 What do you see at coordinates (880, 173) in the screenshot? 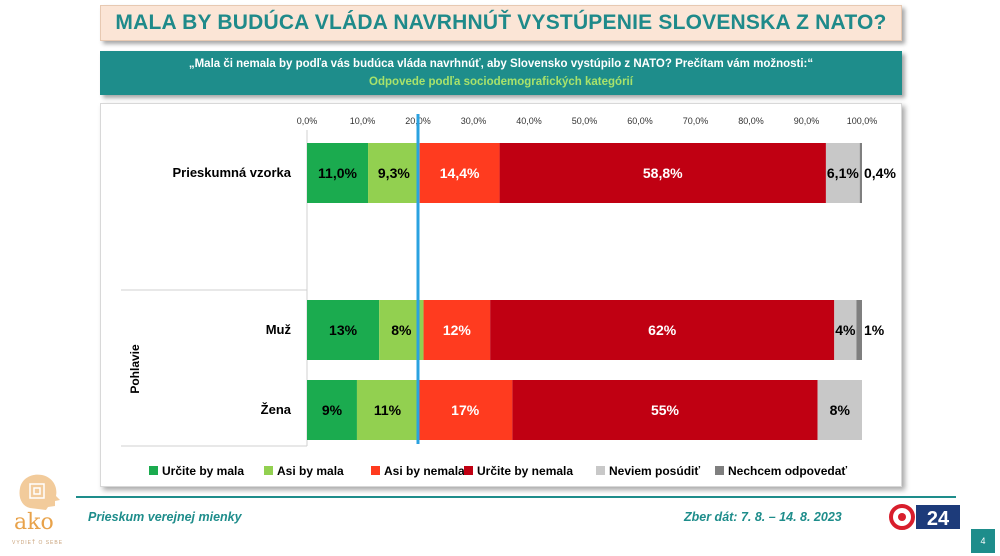
I see `data-label: 0,4%` at bounding box center [880, 173].